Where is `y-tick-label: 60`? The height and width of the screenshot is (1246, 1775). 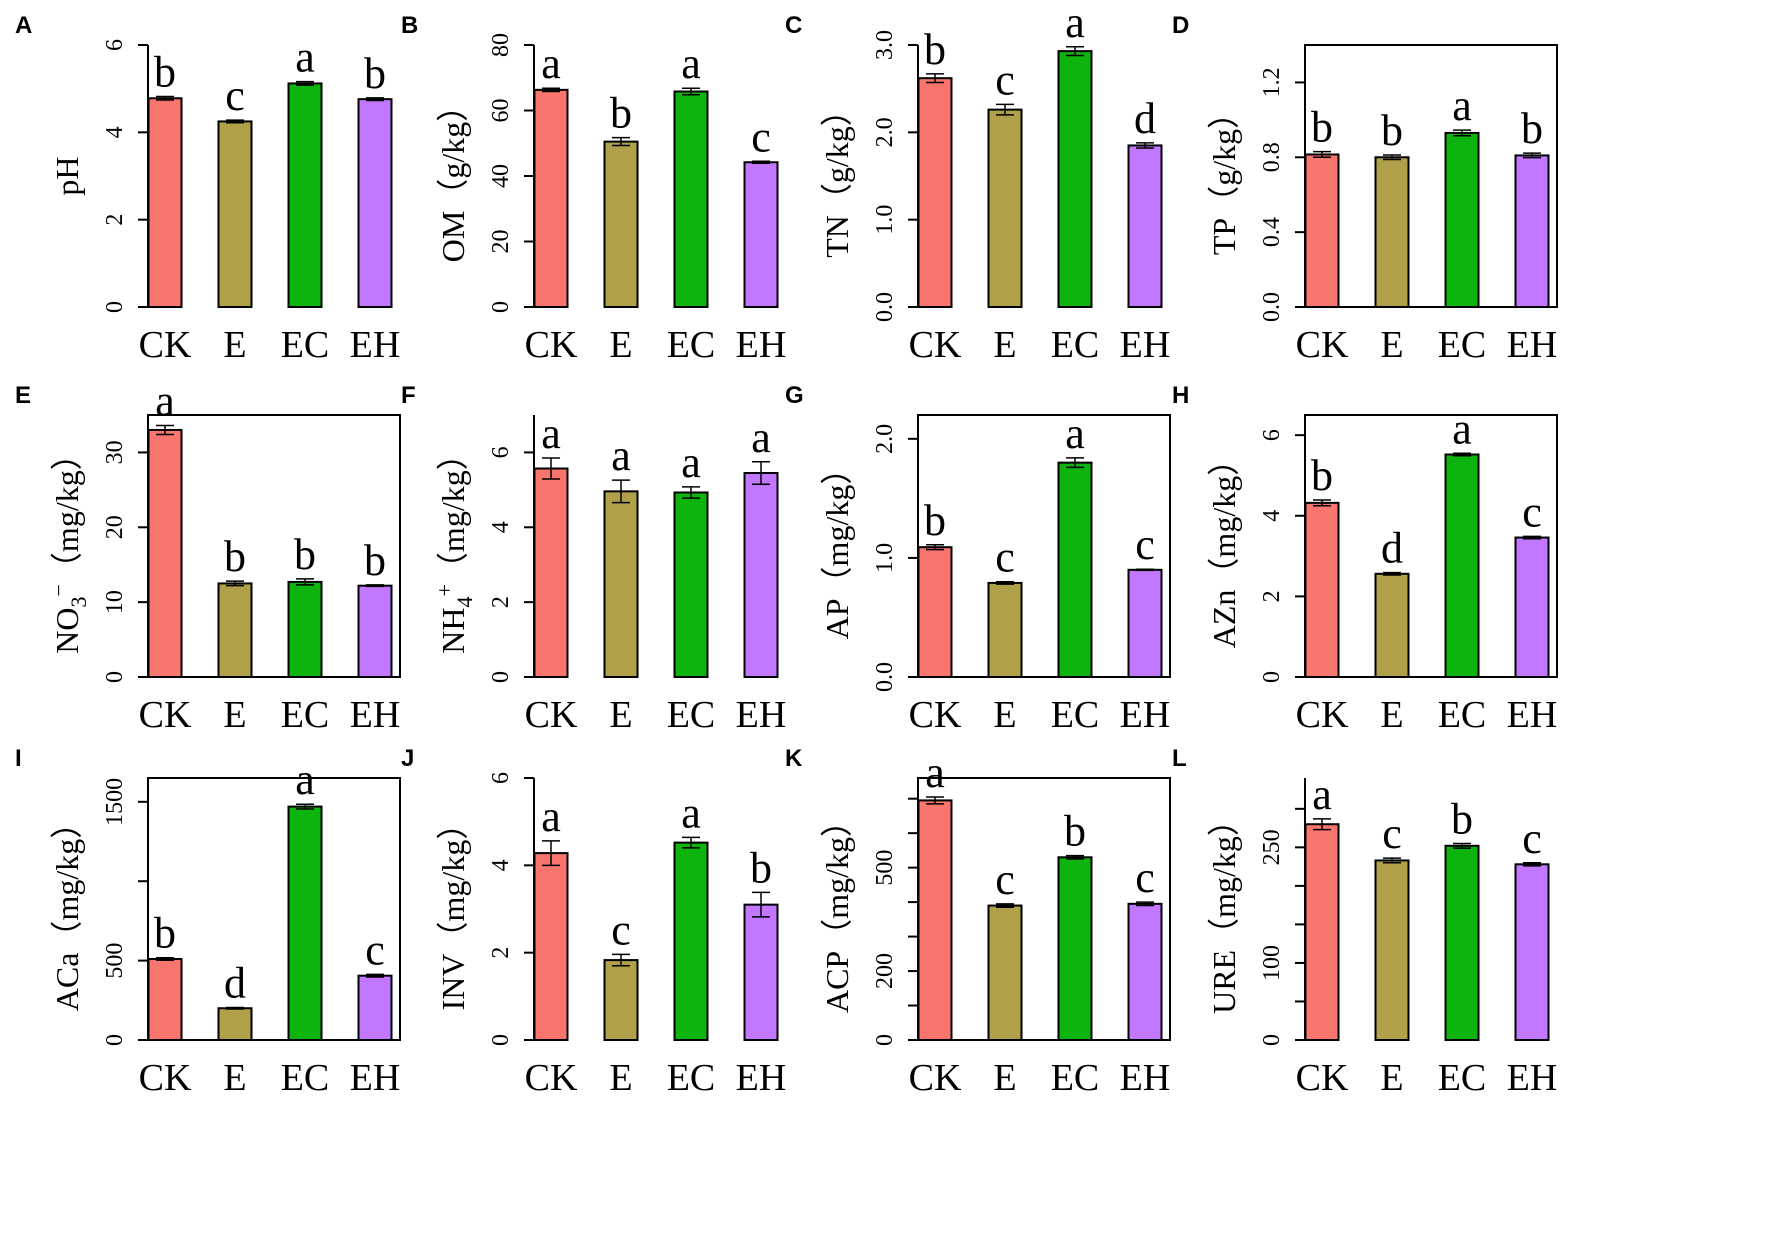
y-tick-label: 60 is located at coordinates (501, 111).